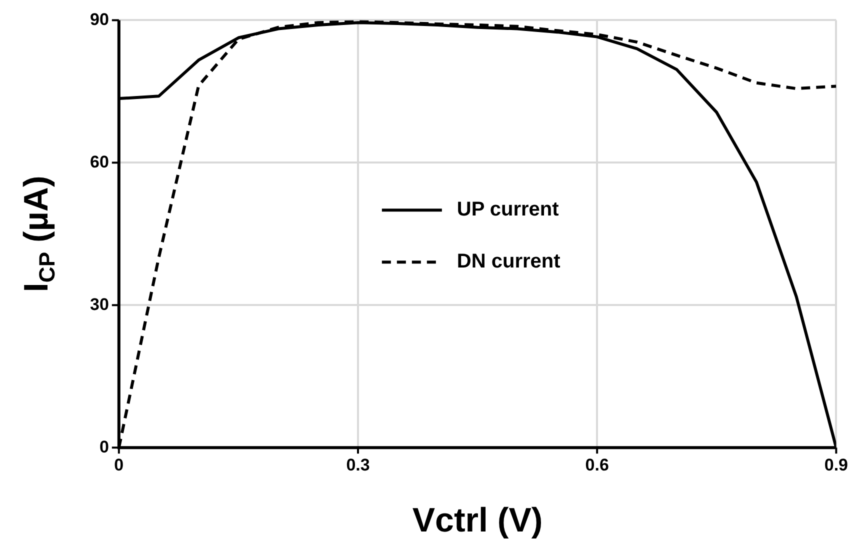 The height and width of the screenshot is (554, 856). What do you see at coordinates (508, 261) in the screenshot?
I see `legend-label: DN current` at bounding box center [508, 261].